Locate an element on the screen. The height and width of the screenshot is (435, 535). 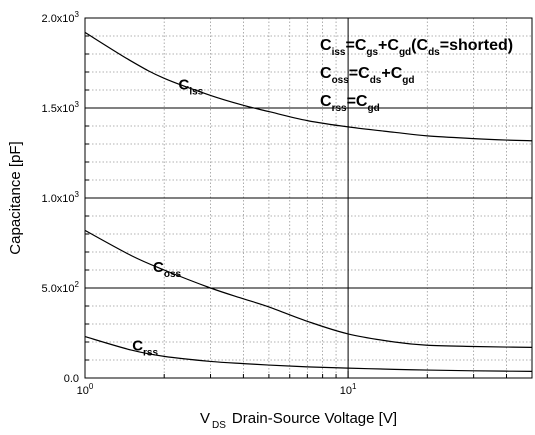
formula-subscript: gs is located at coordinates (372, 52).